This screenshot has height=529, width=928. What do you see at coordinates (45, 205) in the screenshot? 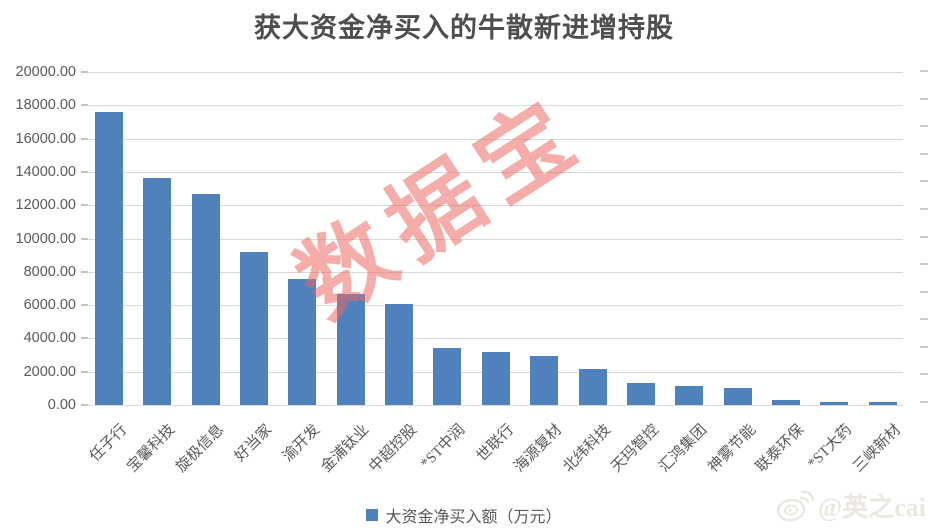
I see `y-axis-tick-label: 12000.00` at bounding box center [45, 205].